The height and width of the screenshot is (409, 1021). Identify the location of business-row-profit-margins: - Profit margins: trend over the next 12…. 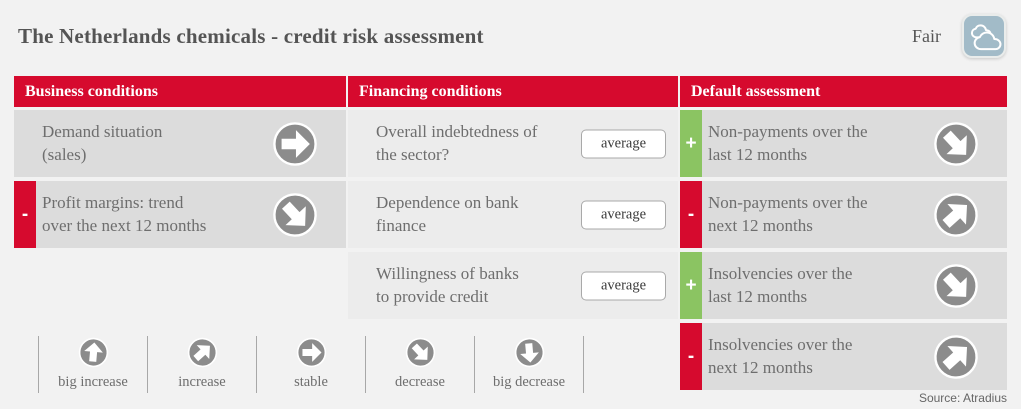
(180, 214).